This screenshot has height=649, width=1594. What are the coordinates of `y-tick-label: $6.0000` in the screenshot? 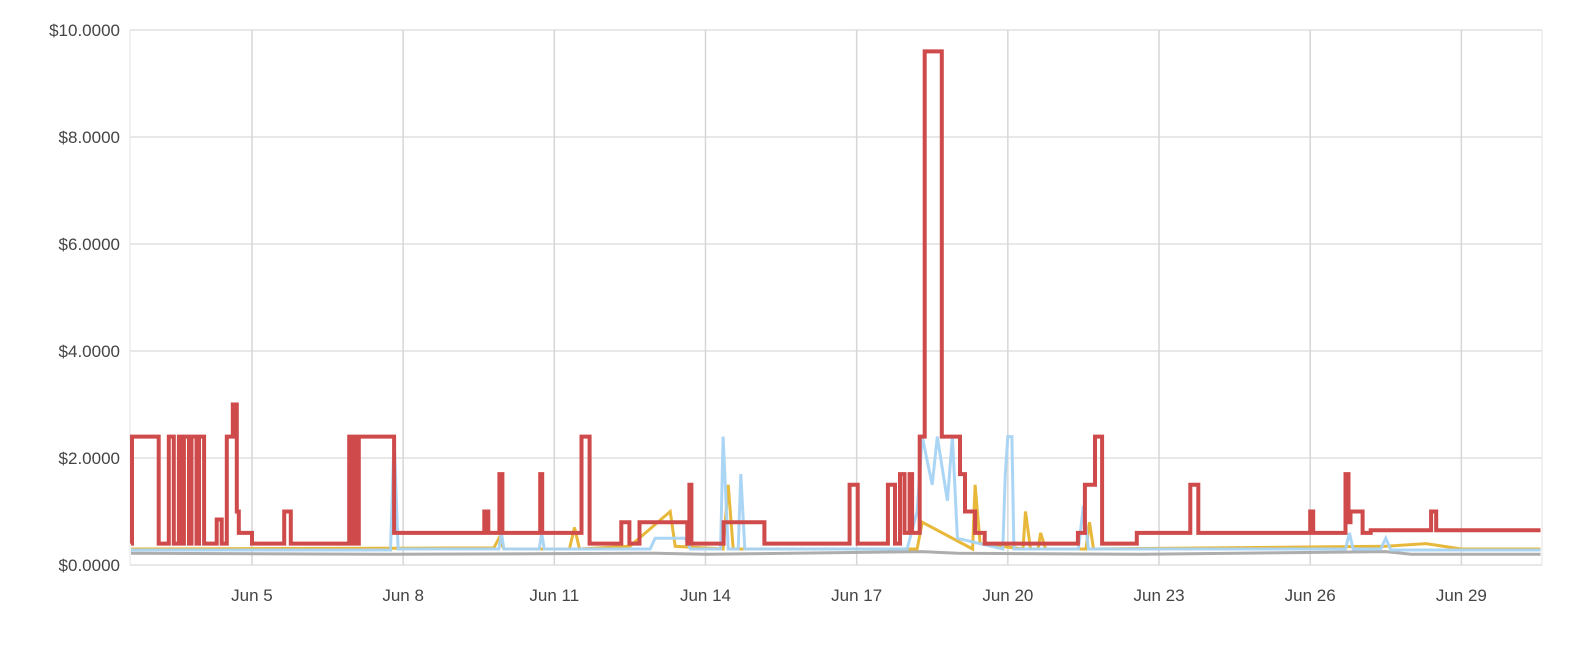 It's located at (89, 244).